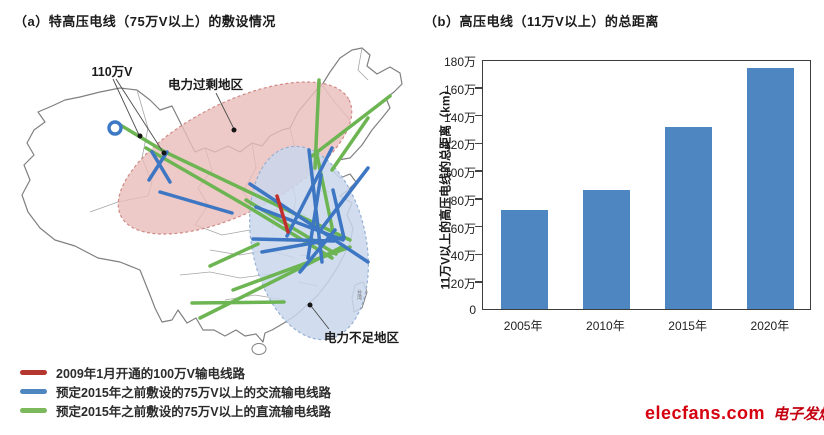  I want to click on watermark-brand: elecfans.com, so click(705, 413).